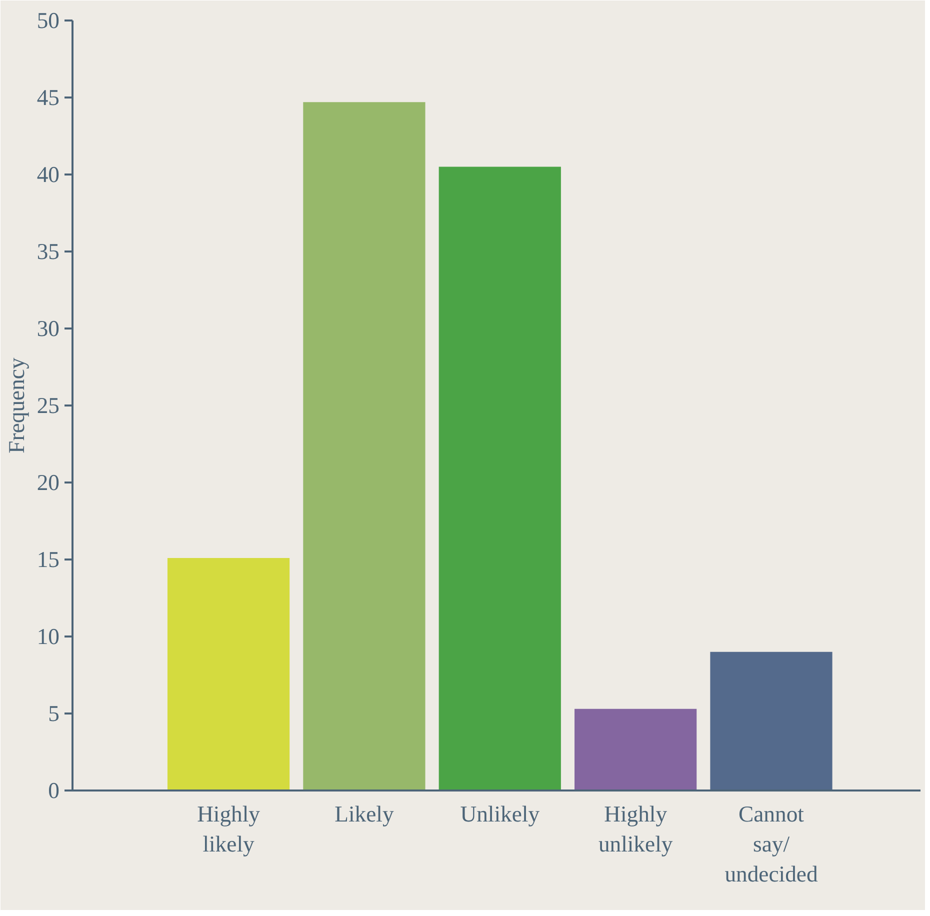 The width and height of the screenshot is (930, 916). What do you see at coordinates (48, 97) in the screenshot?
I see `y-tick-label: 45` at bounding box center [48, 97].